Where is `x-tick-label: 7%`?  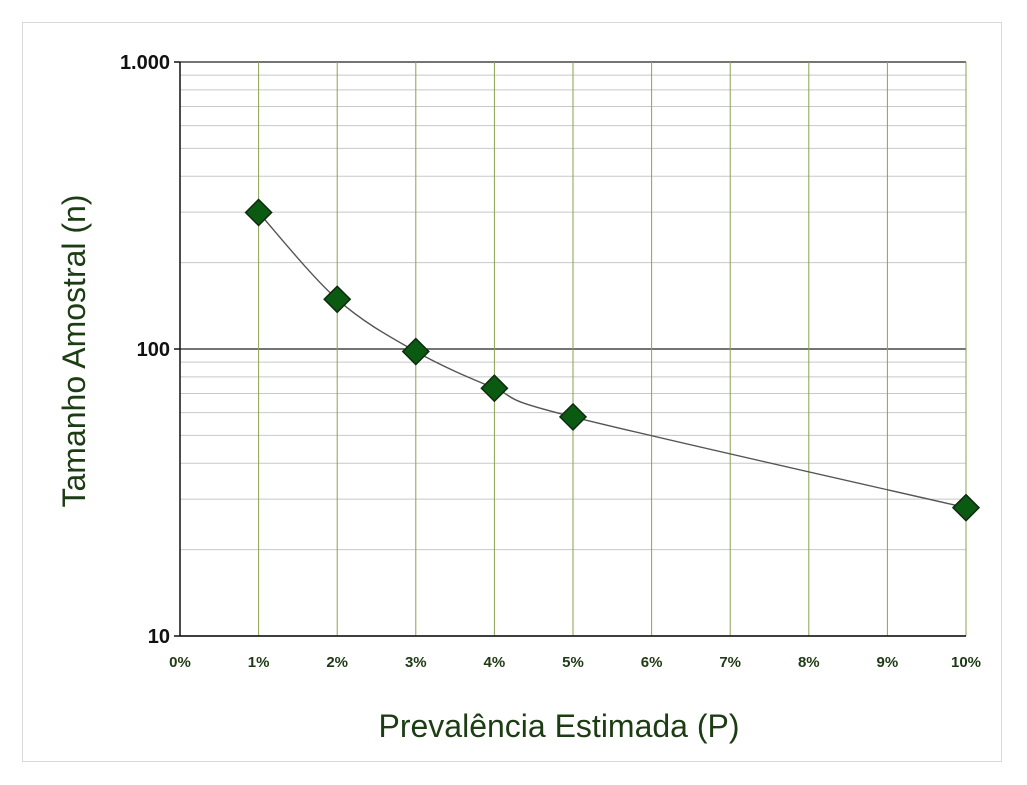
x-tick-label: 7% is located at coordinates (730, 662).